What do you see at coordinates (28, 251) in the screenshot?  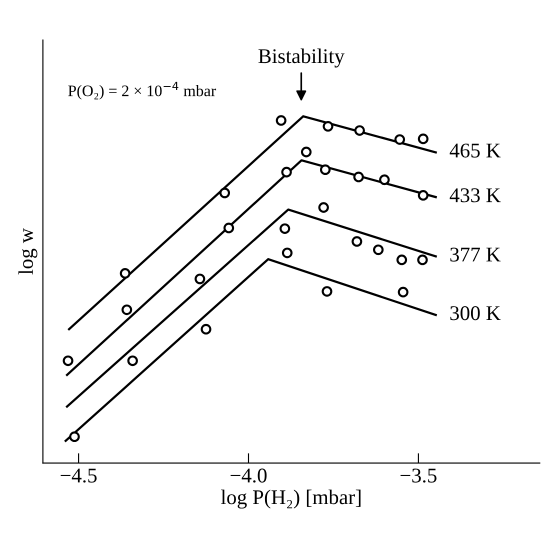 I see `y-axis-title: log w` at bounding box center [28, 251].